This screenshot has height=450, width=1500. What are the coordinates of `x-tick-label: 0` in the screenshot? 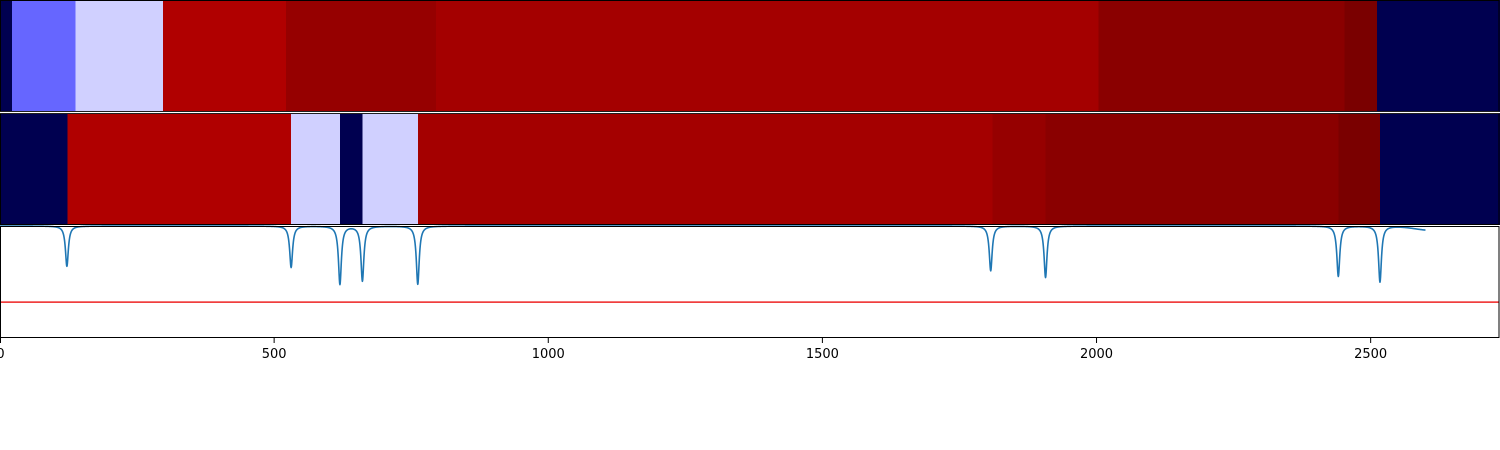 It's located at (2, 354).